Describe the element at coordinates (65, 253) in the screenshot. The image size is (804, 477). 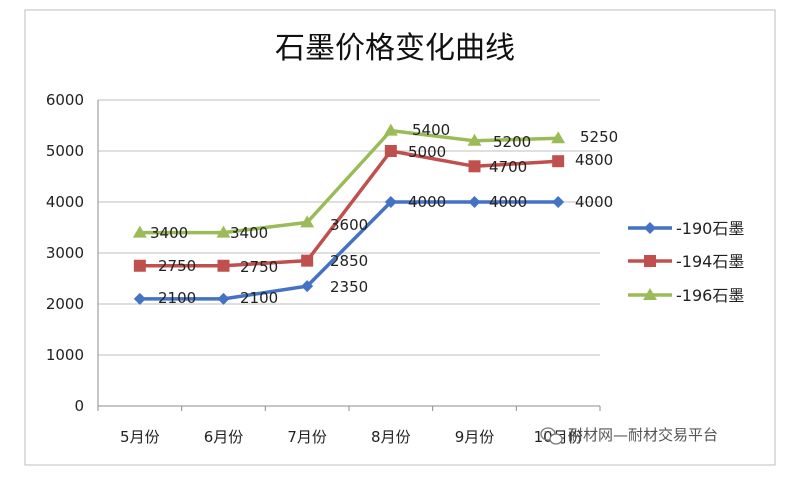
I see `y-tick-label: 3000` at that location.